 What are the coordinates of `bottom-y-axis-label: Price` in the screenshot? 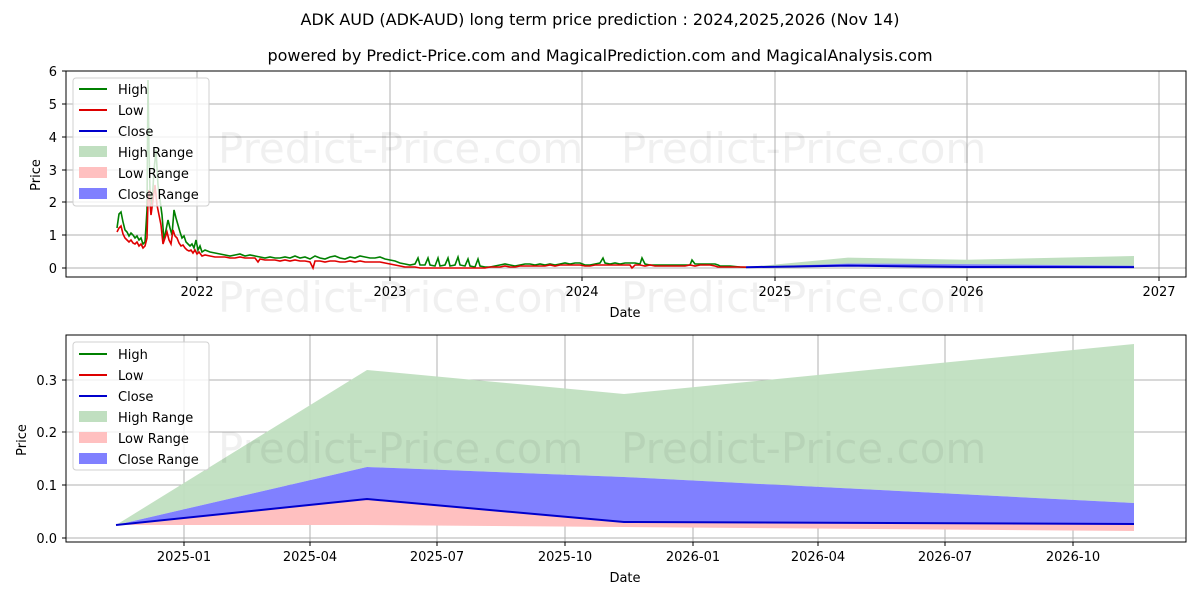 It's located at (22, 440).